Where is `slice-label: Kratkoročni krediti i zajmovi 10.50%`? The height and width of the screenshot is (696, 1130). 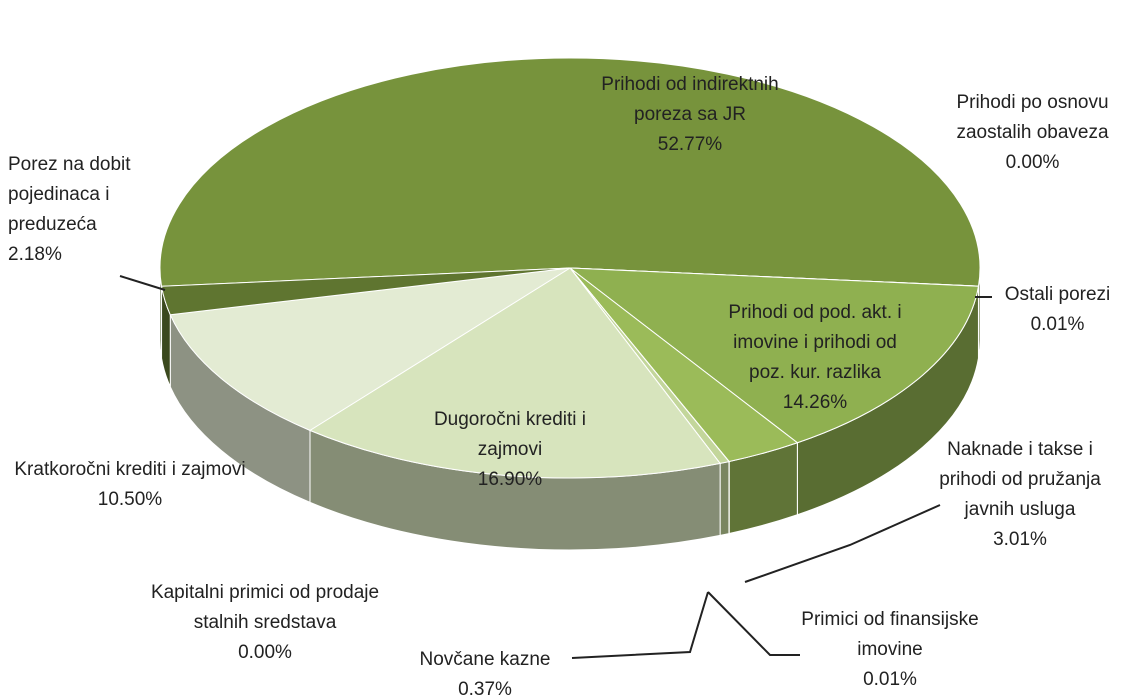 slice-label: Kratkoročni krediti i zajmovi 10.50% is located at coordinates (130, 485).